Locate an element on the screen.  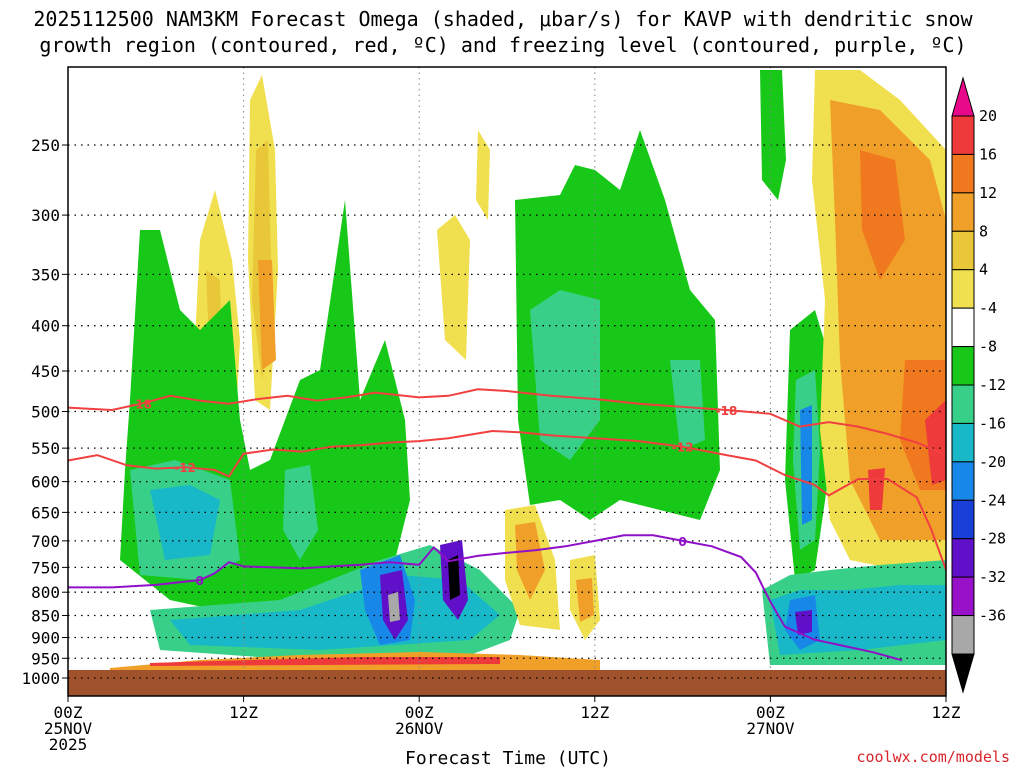
y-tick-label: 650 is located at coordinates (45, 512).